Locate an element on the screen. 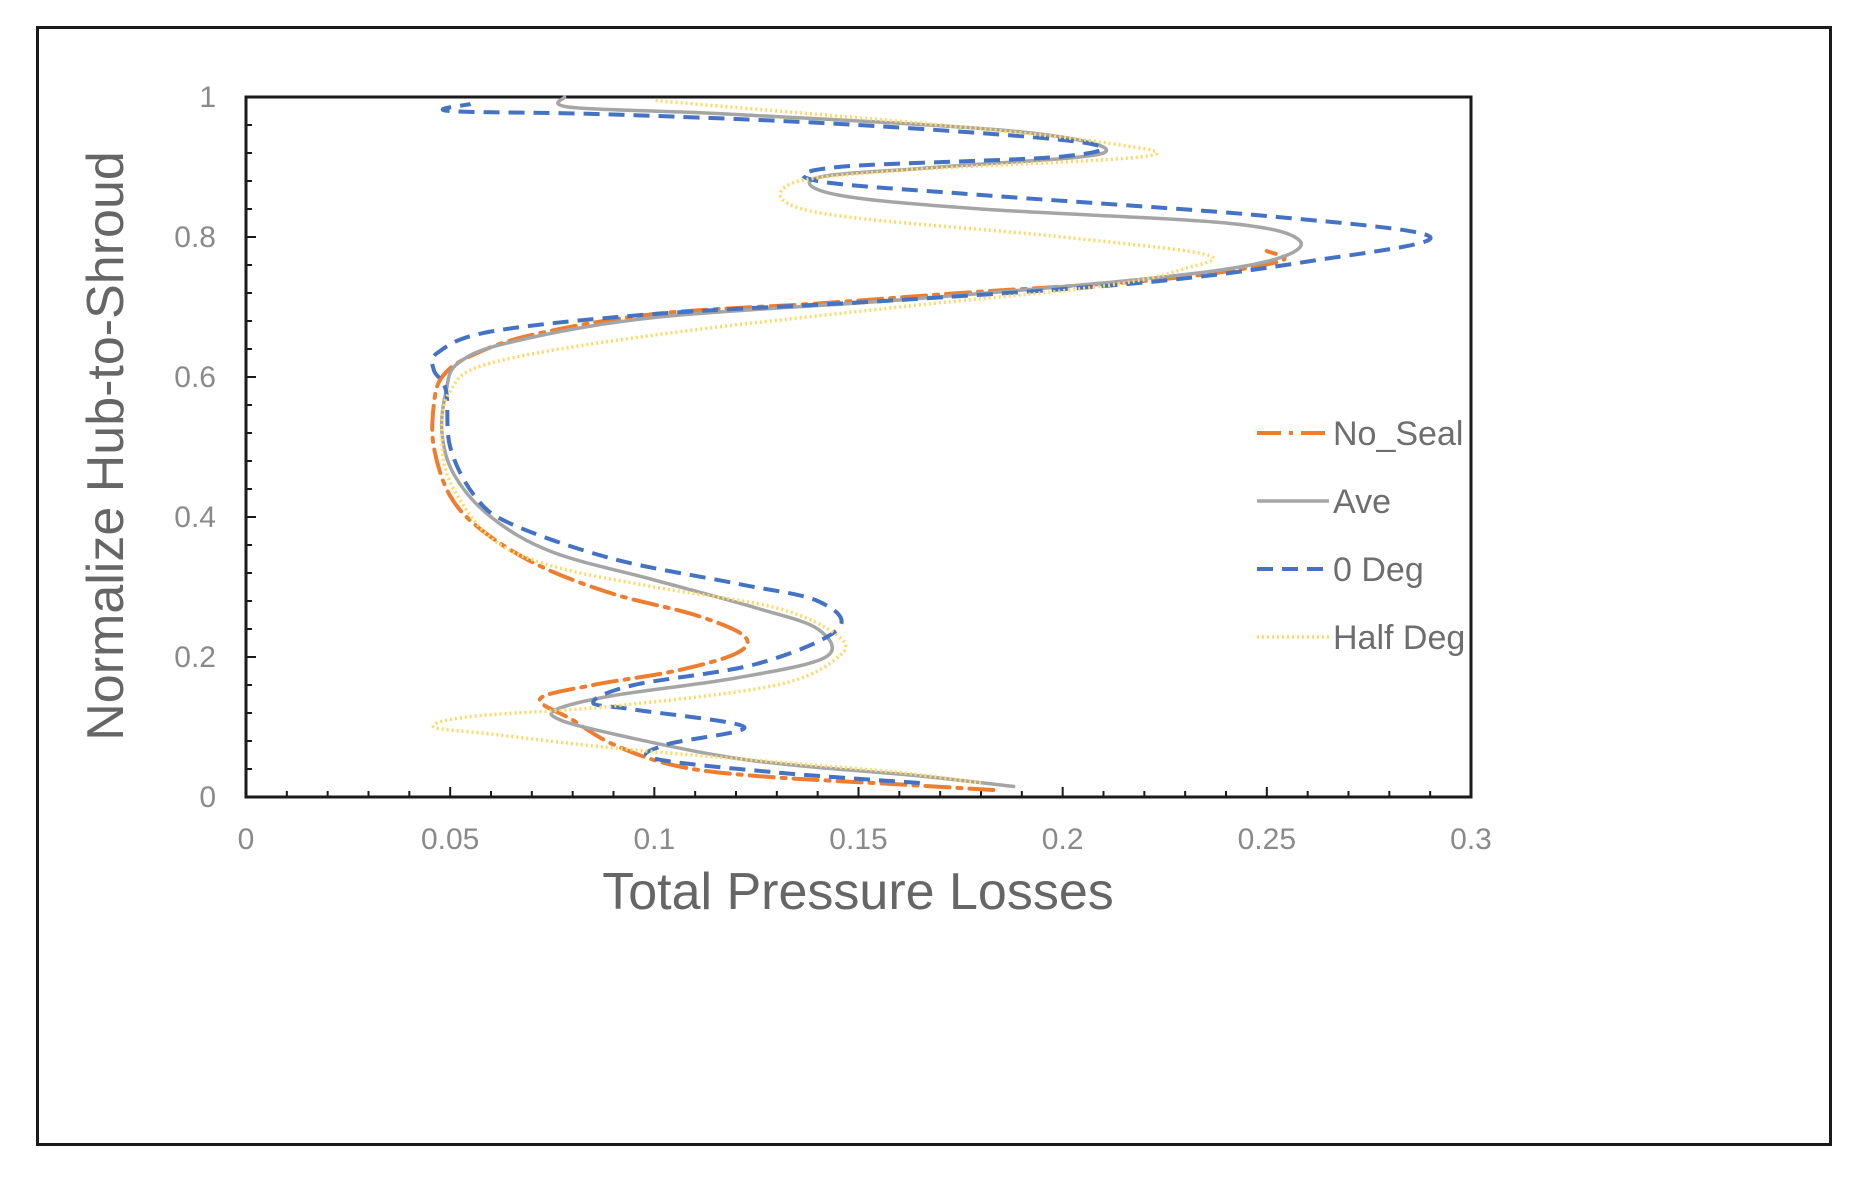  y-tick-label: 0.6 is located at coordinates (195, 377).